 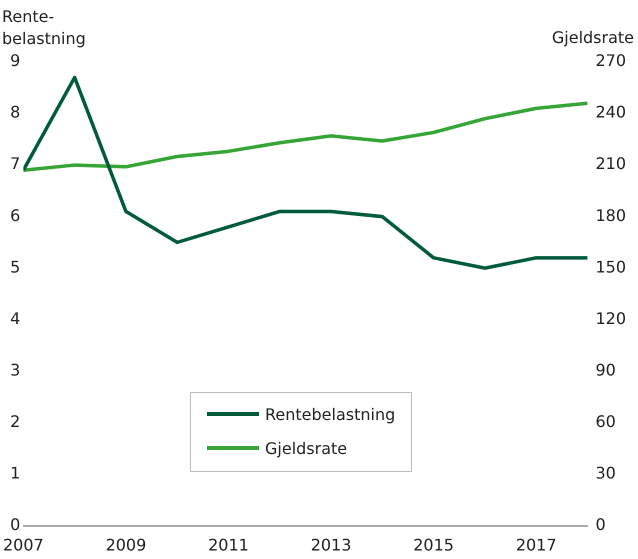 What do you see at coordinates (433, 545) in the screenshot?
I see `x-tick-label: 2015` at bounding box center [433, 545].